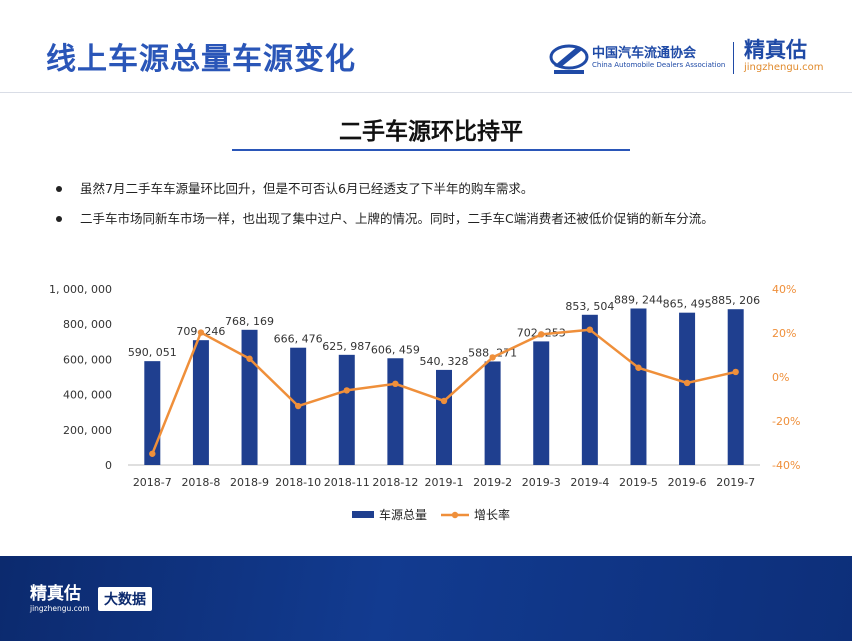 This screenshot has height=641, width=852. Describe the element at coordinates (455, 515) in the screenshot. I see `legend-swatch-marker` at that location.